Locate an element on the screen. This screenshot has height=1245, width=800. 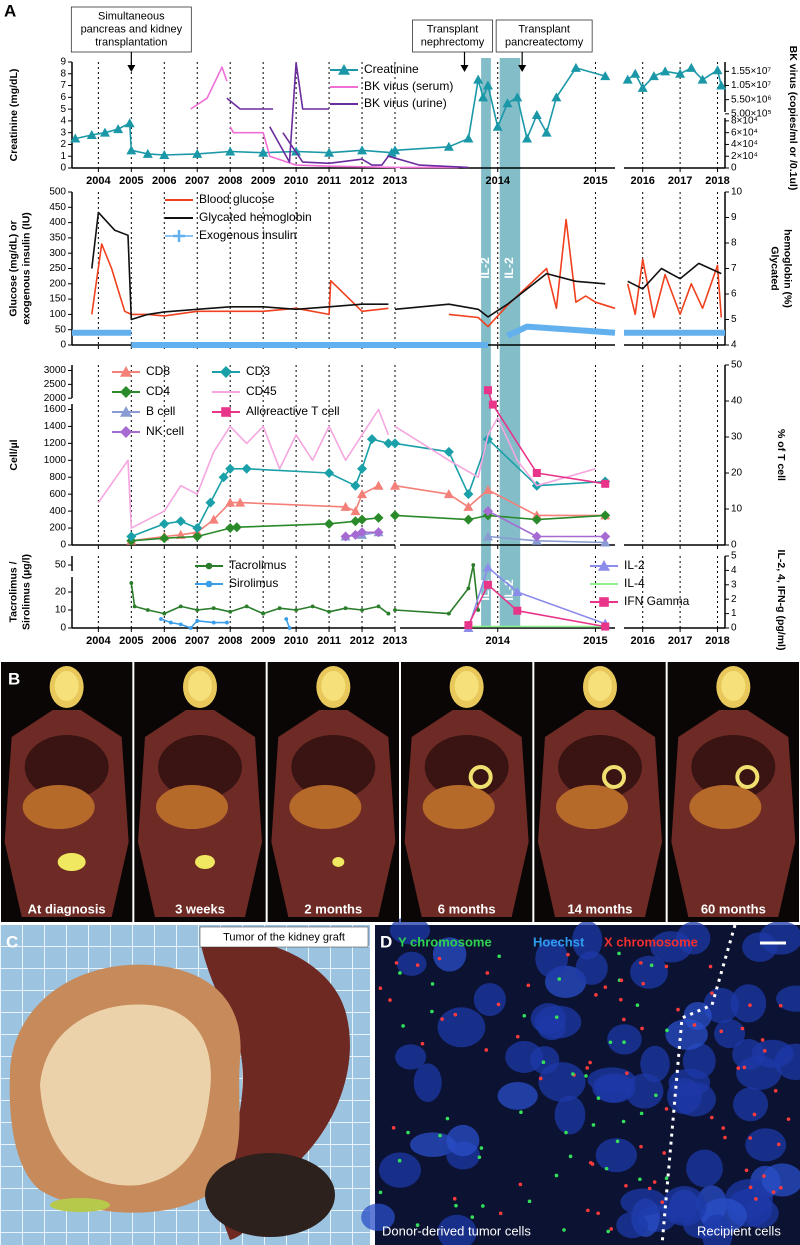
pet-head-inner is located at coordinates (733, 686).